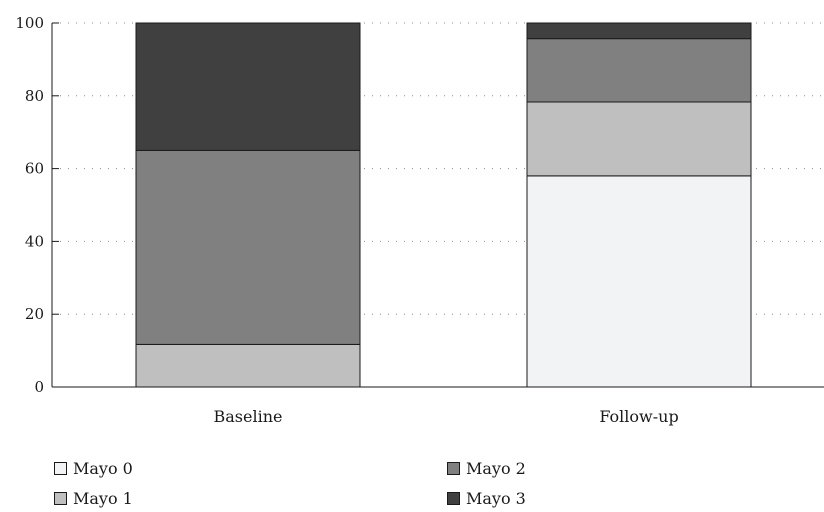 The image size is (824, 512). What do you see at coordinates (34, 96) in the screenshot?
I see `y-tick-label: 80` at bounding box center [34, 96].